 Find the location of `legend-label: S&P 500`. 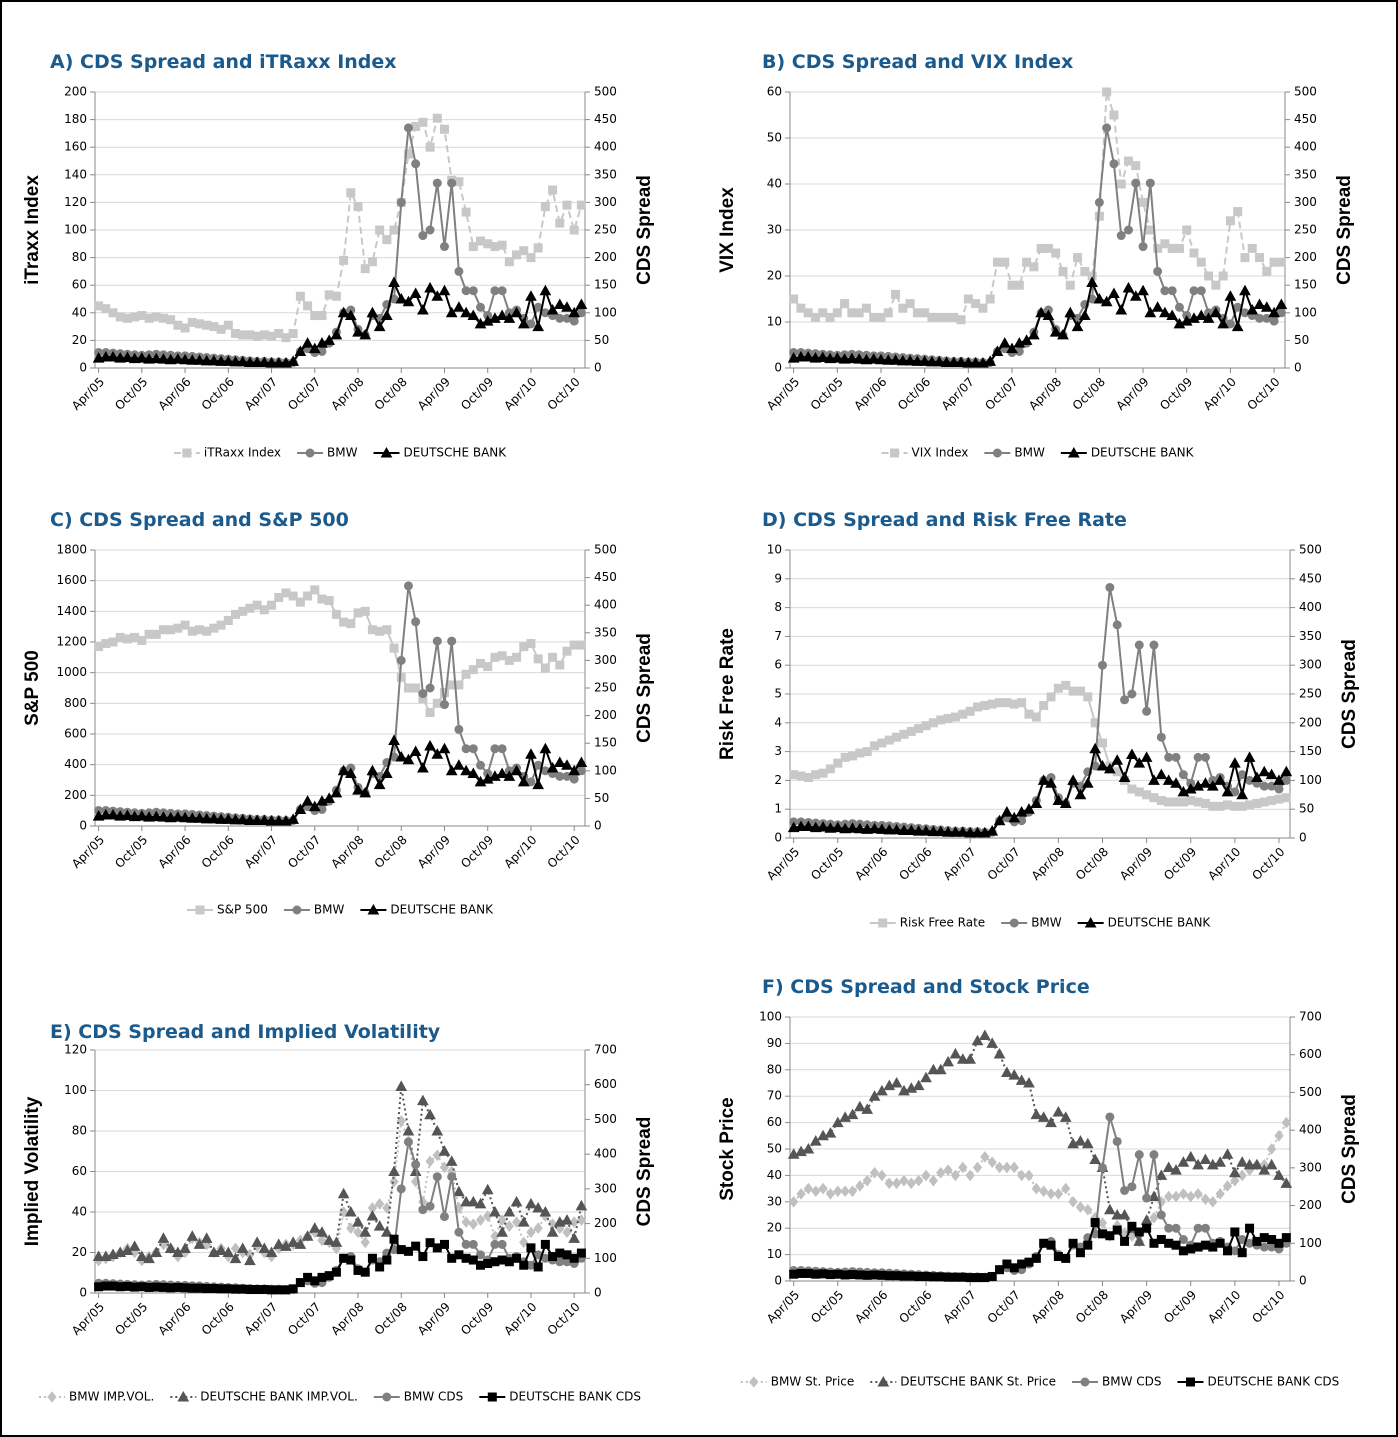

legend-label: S&P 500 is located at coordinates (242, 910).